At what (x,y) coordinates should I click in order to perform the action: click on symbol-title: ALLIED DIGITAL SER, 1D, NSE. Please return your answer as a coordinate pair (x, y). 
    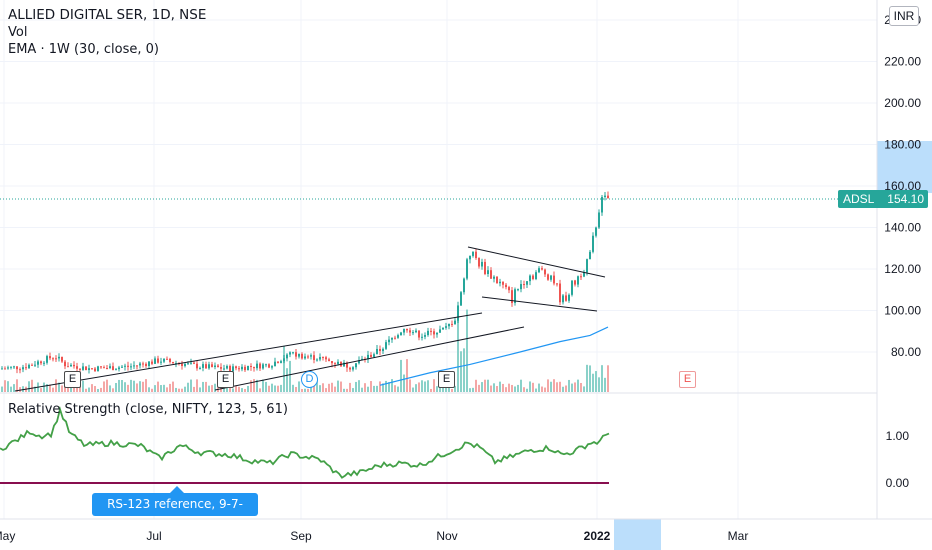
    Looking at the image, I should click on (107, 15).